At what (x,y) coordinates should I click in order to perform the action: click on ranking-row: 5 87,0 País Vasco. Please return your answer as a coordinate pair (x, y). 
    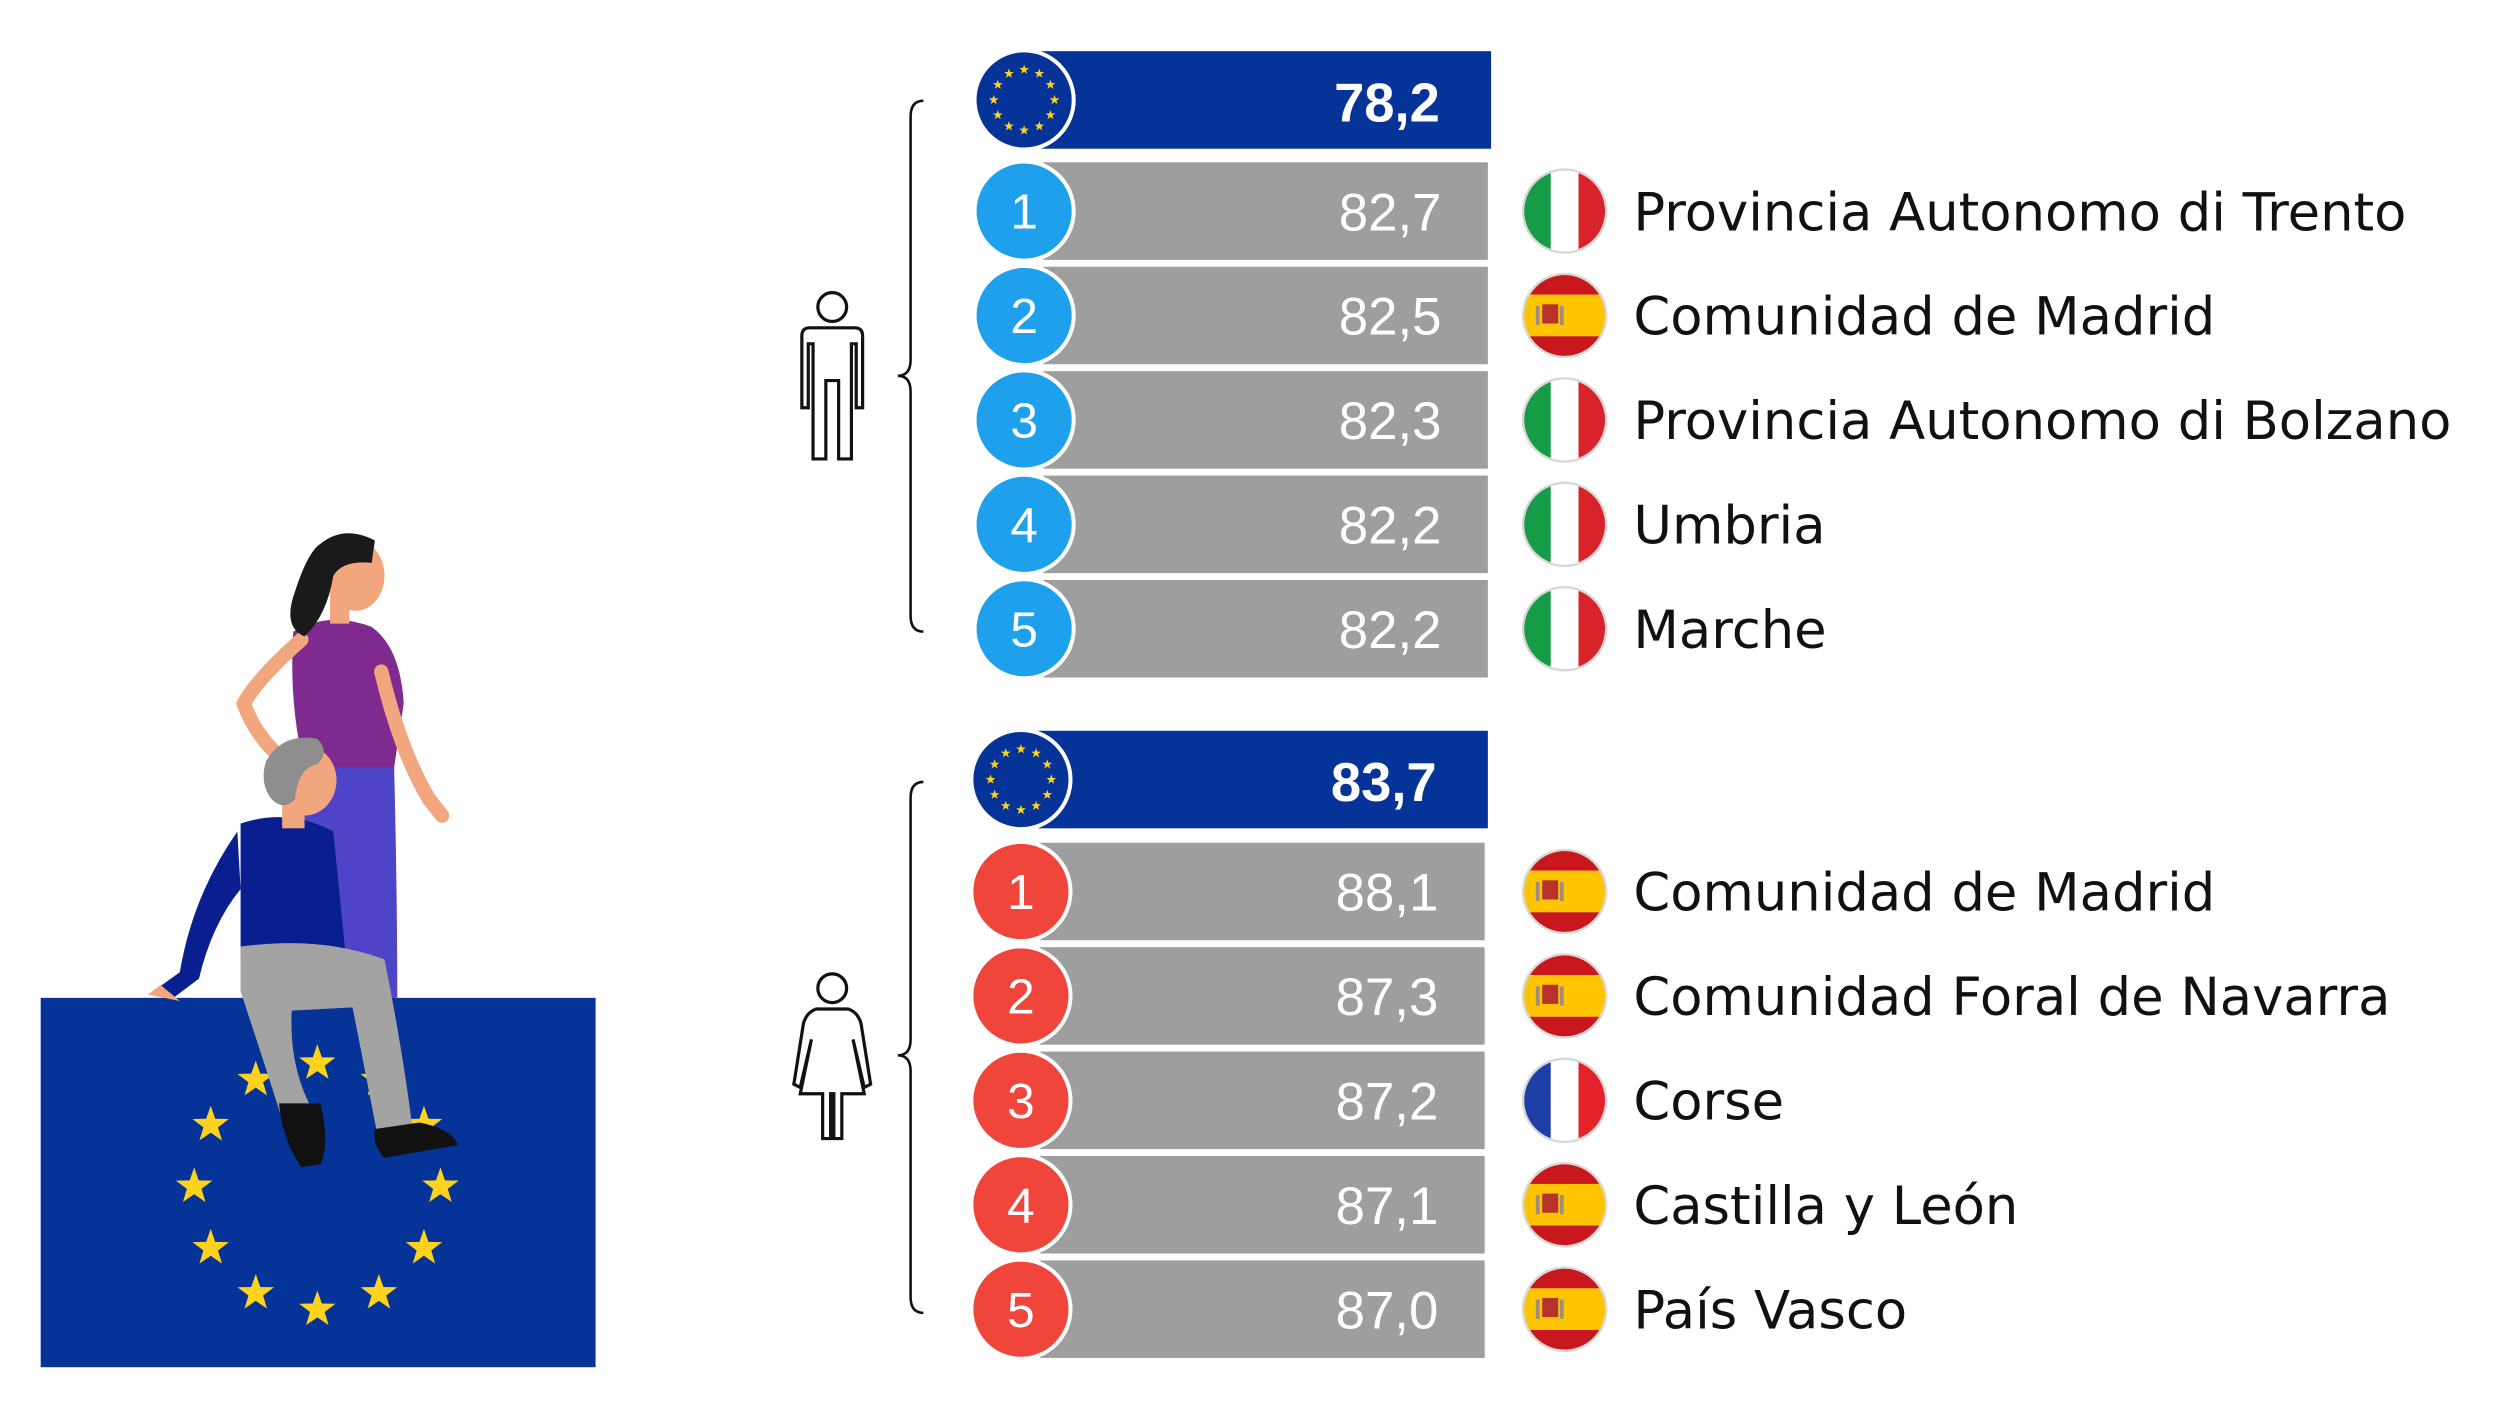
    Looking at the image, I should click on (1438, 1309).